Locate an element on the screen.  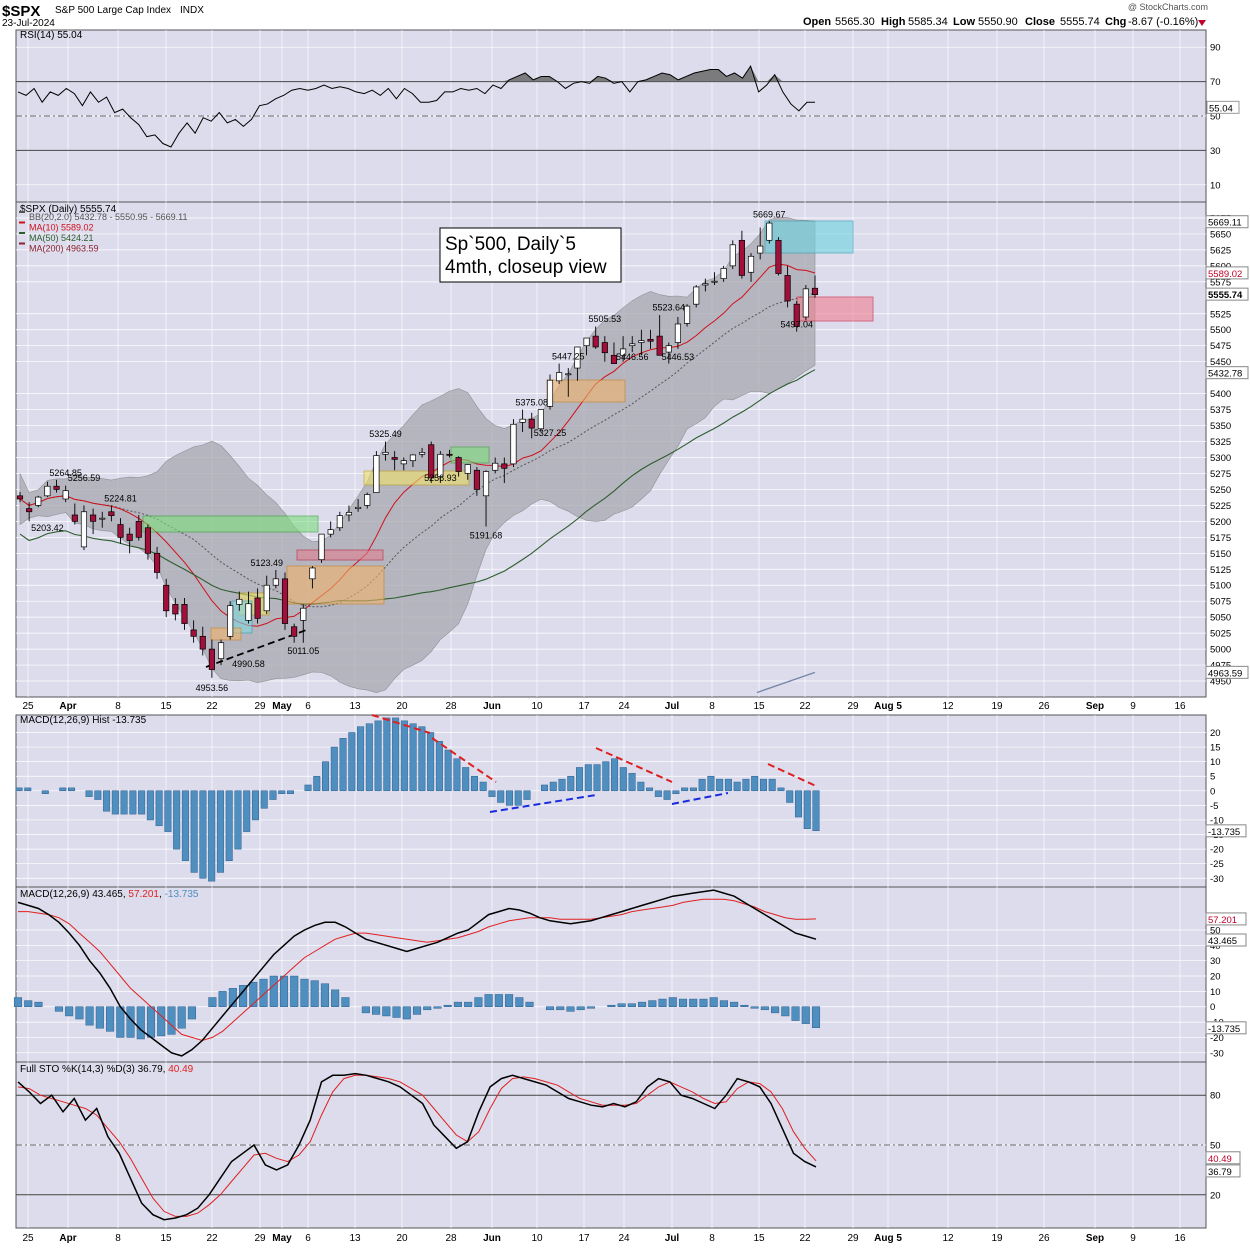
x-tick-label: Apr is located at coordinates (67, 1238).